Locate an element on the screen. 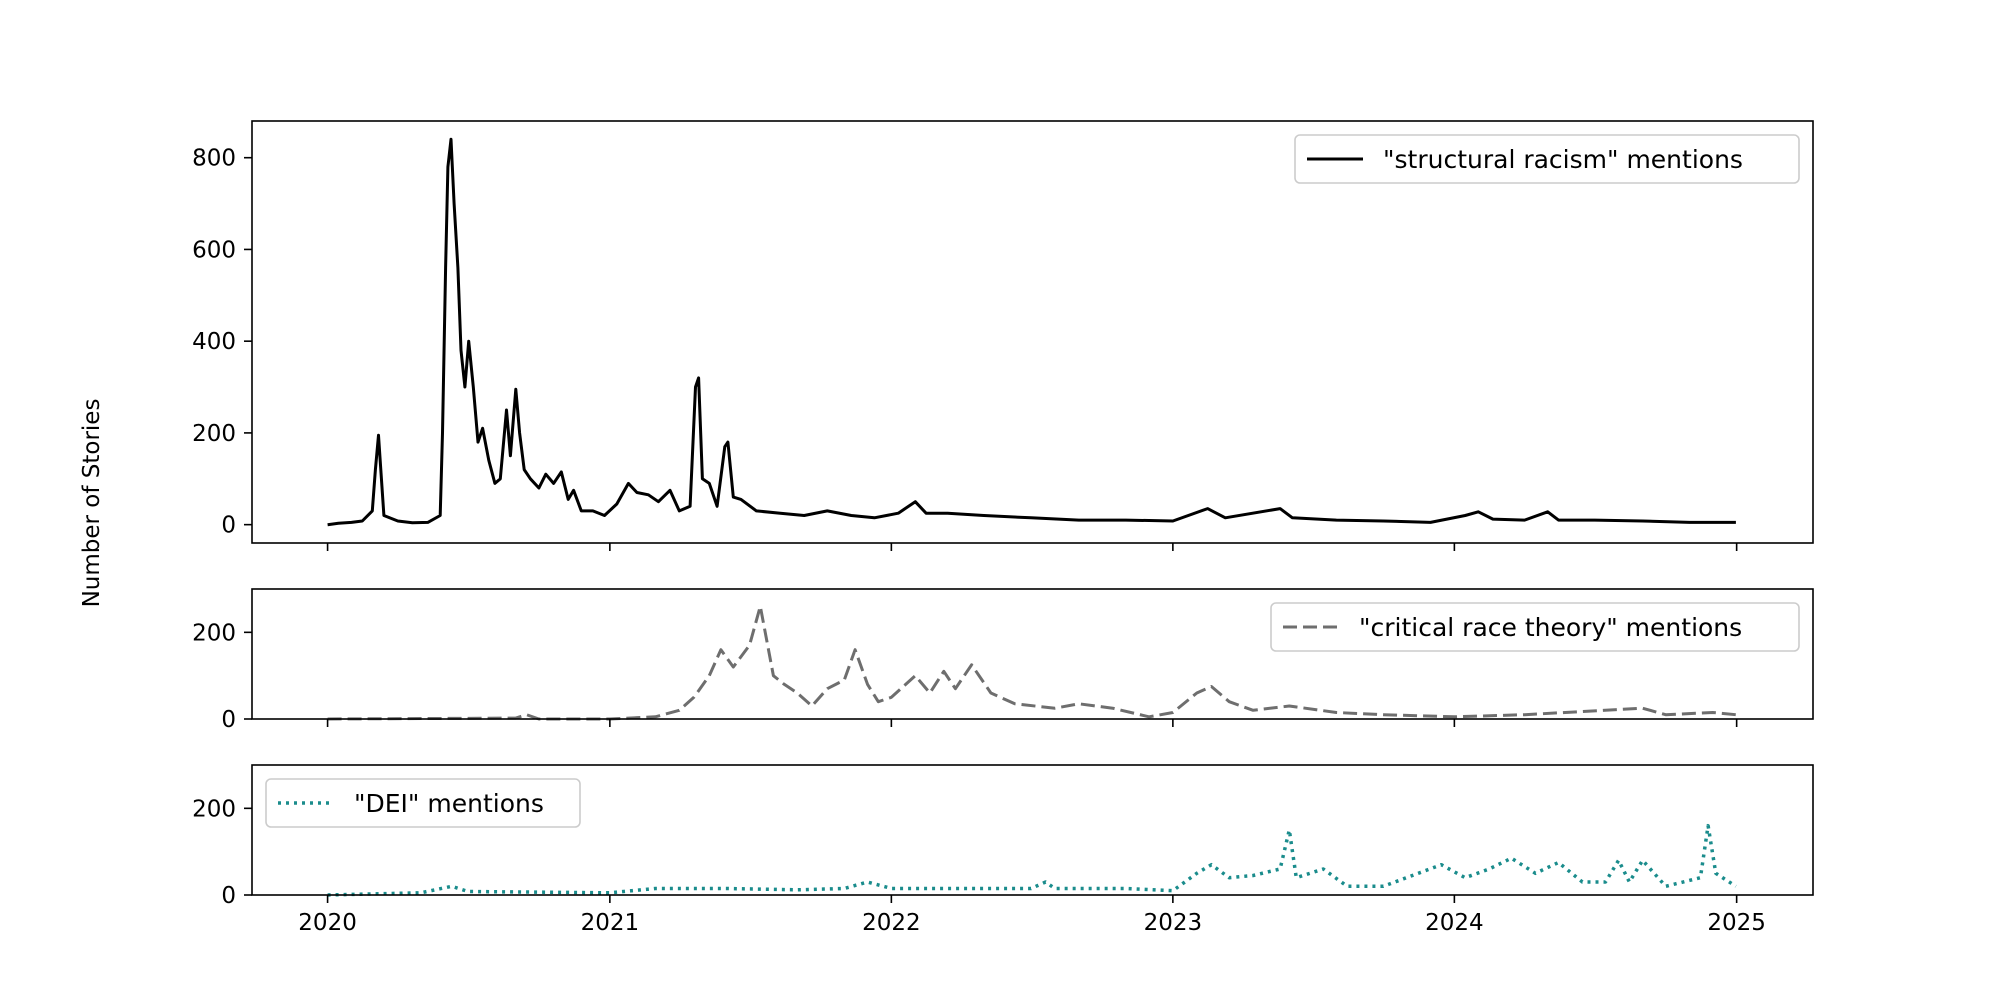 This screenshot has width=1999, height=1000. legend-1: "structural racism" mentions is located at coordinates (1547, 159).